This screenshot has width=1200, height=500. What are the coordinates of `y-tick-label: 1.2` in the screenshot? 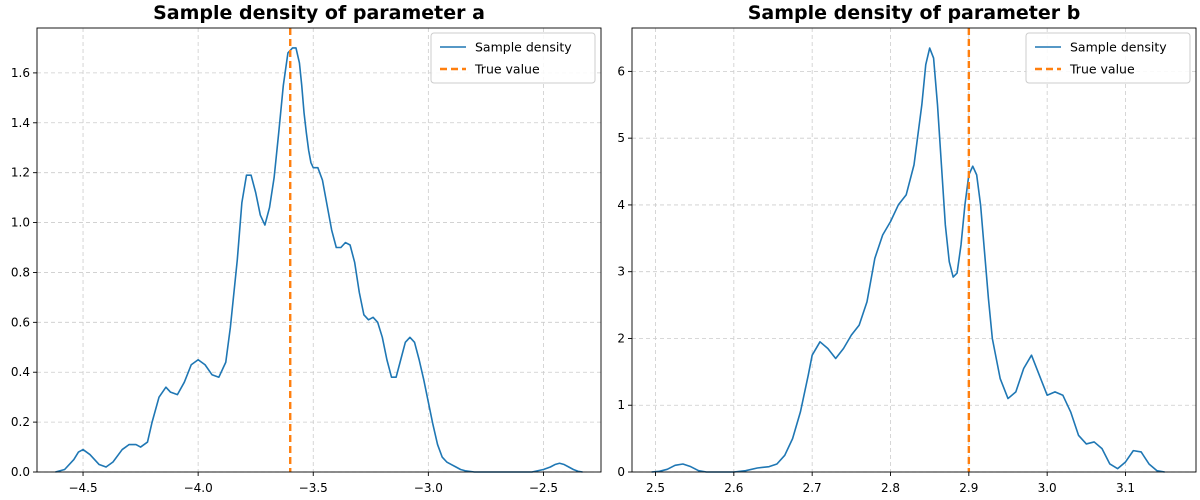 It's located at (20, 173).